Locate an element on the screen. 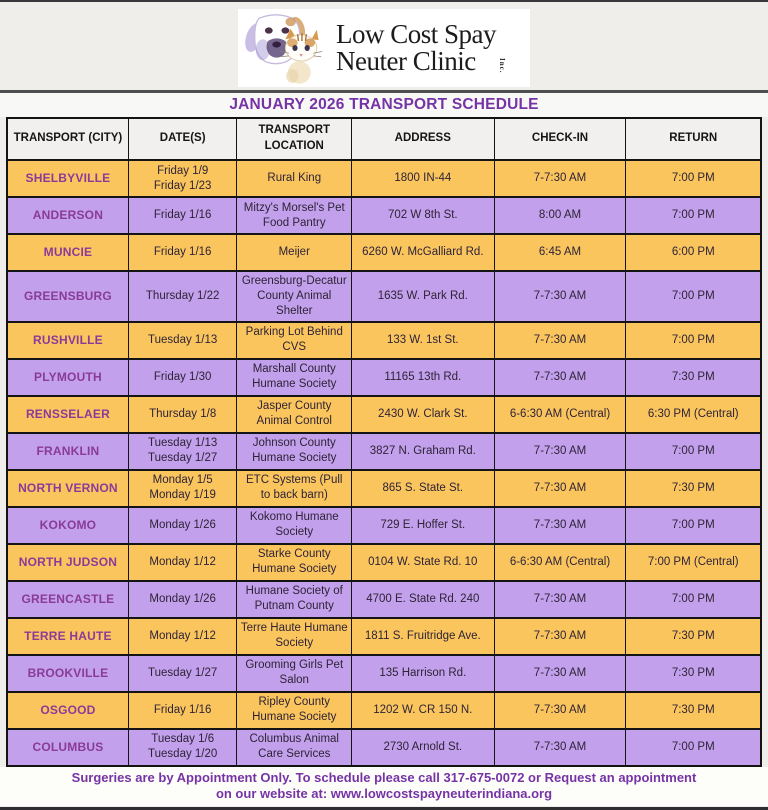 The width and height of the screenshot is (768, 810). location-cell: Parking Lot Behind CVS is located at coordinates (294, 340).